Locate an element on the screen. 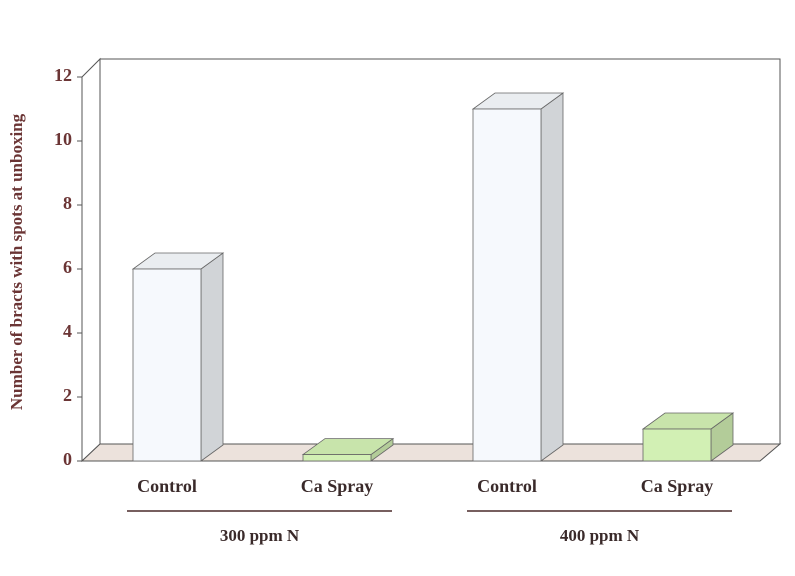 This screenshot has height=576, width=795. y-tick-label: 4 is located at coordinates (67, 331).